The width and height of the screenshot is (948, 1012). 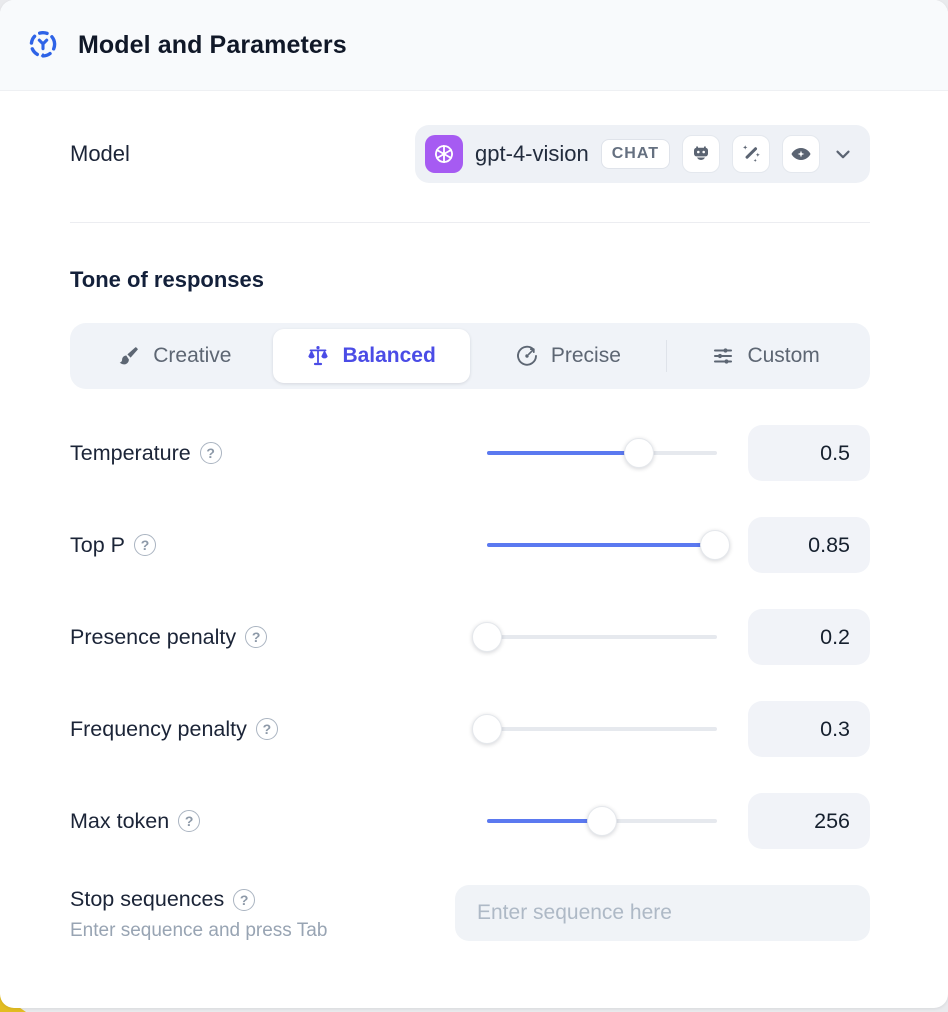 I want to click on parameter-label-text: Presence penalty, so click(x=153, y=636).